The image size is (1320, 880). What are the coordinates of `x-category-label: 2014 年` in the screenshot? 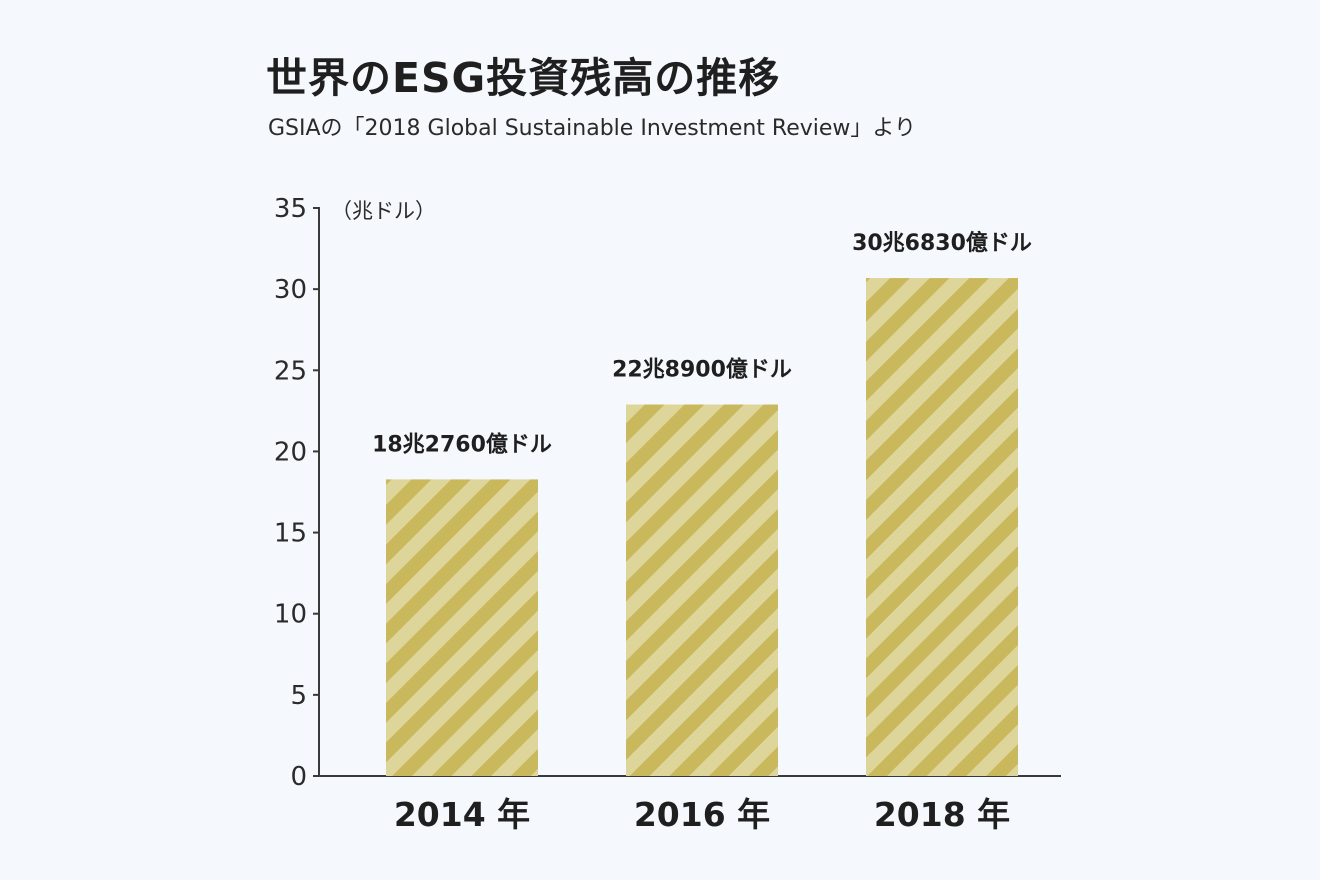 It's located at (462, 814).